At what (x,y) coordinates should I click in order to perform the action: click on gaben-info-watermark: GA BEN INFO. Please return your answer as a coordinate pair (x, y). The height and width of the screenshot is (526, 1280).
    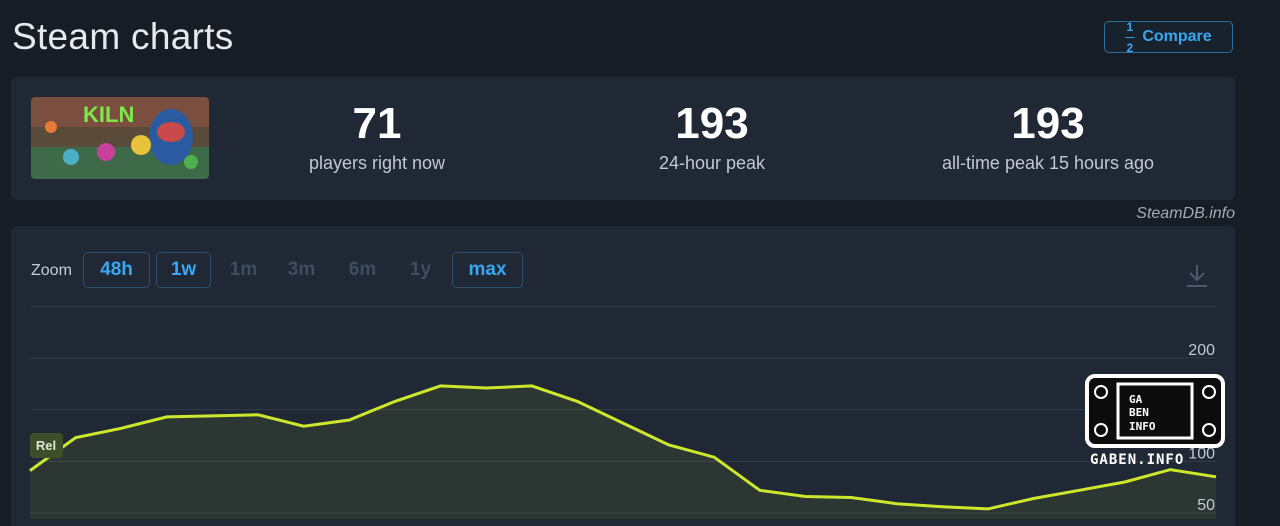
    Looking at the image, I should click on (1155, 411).